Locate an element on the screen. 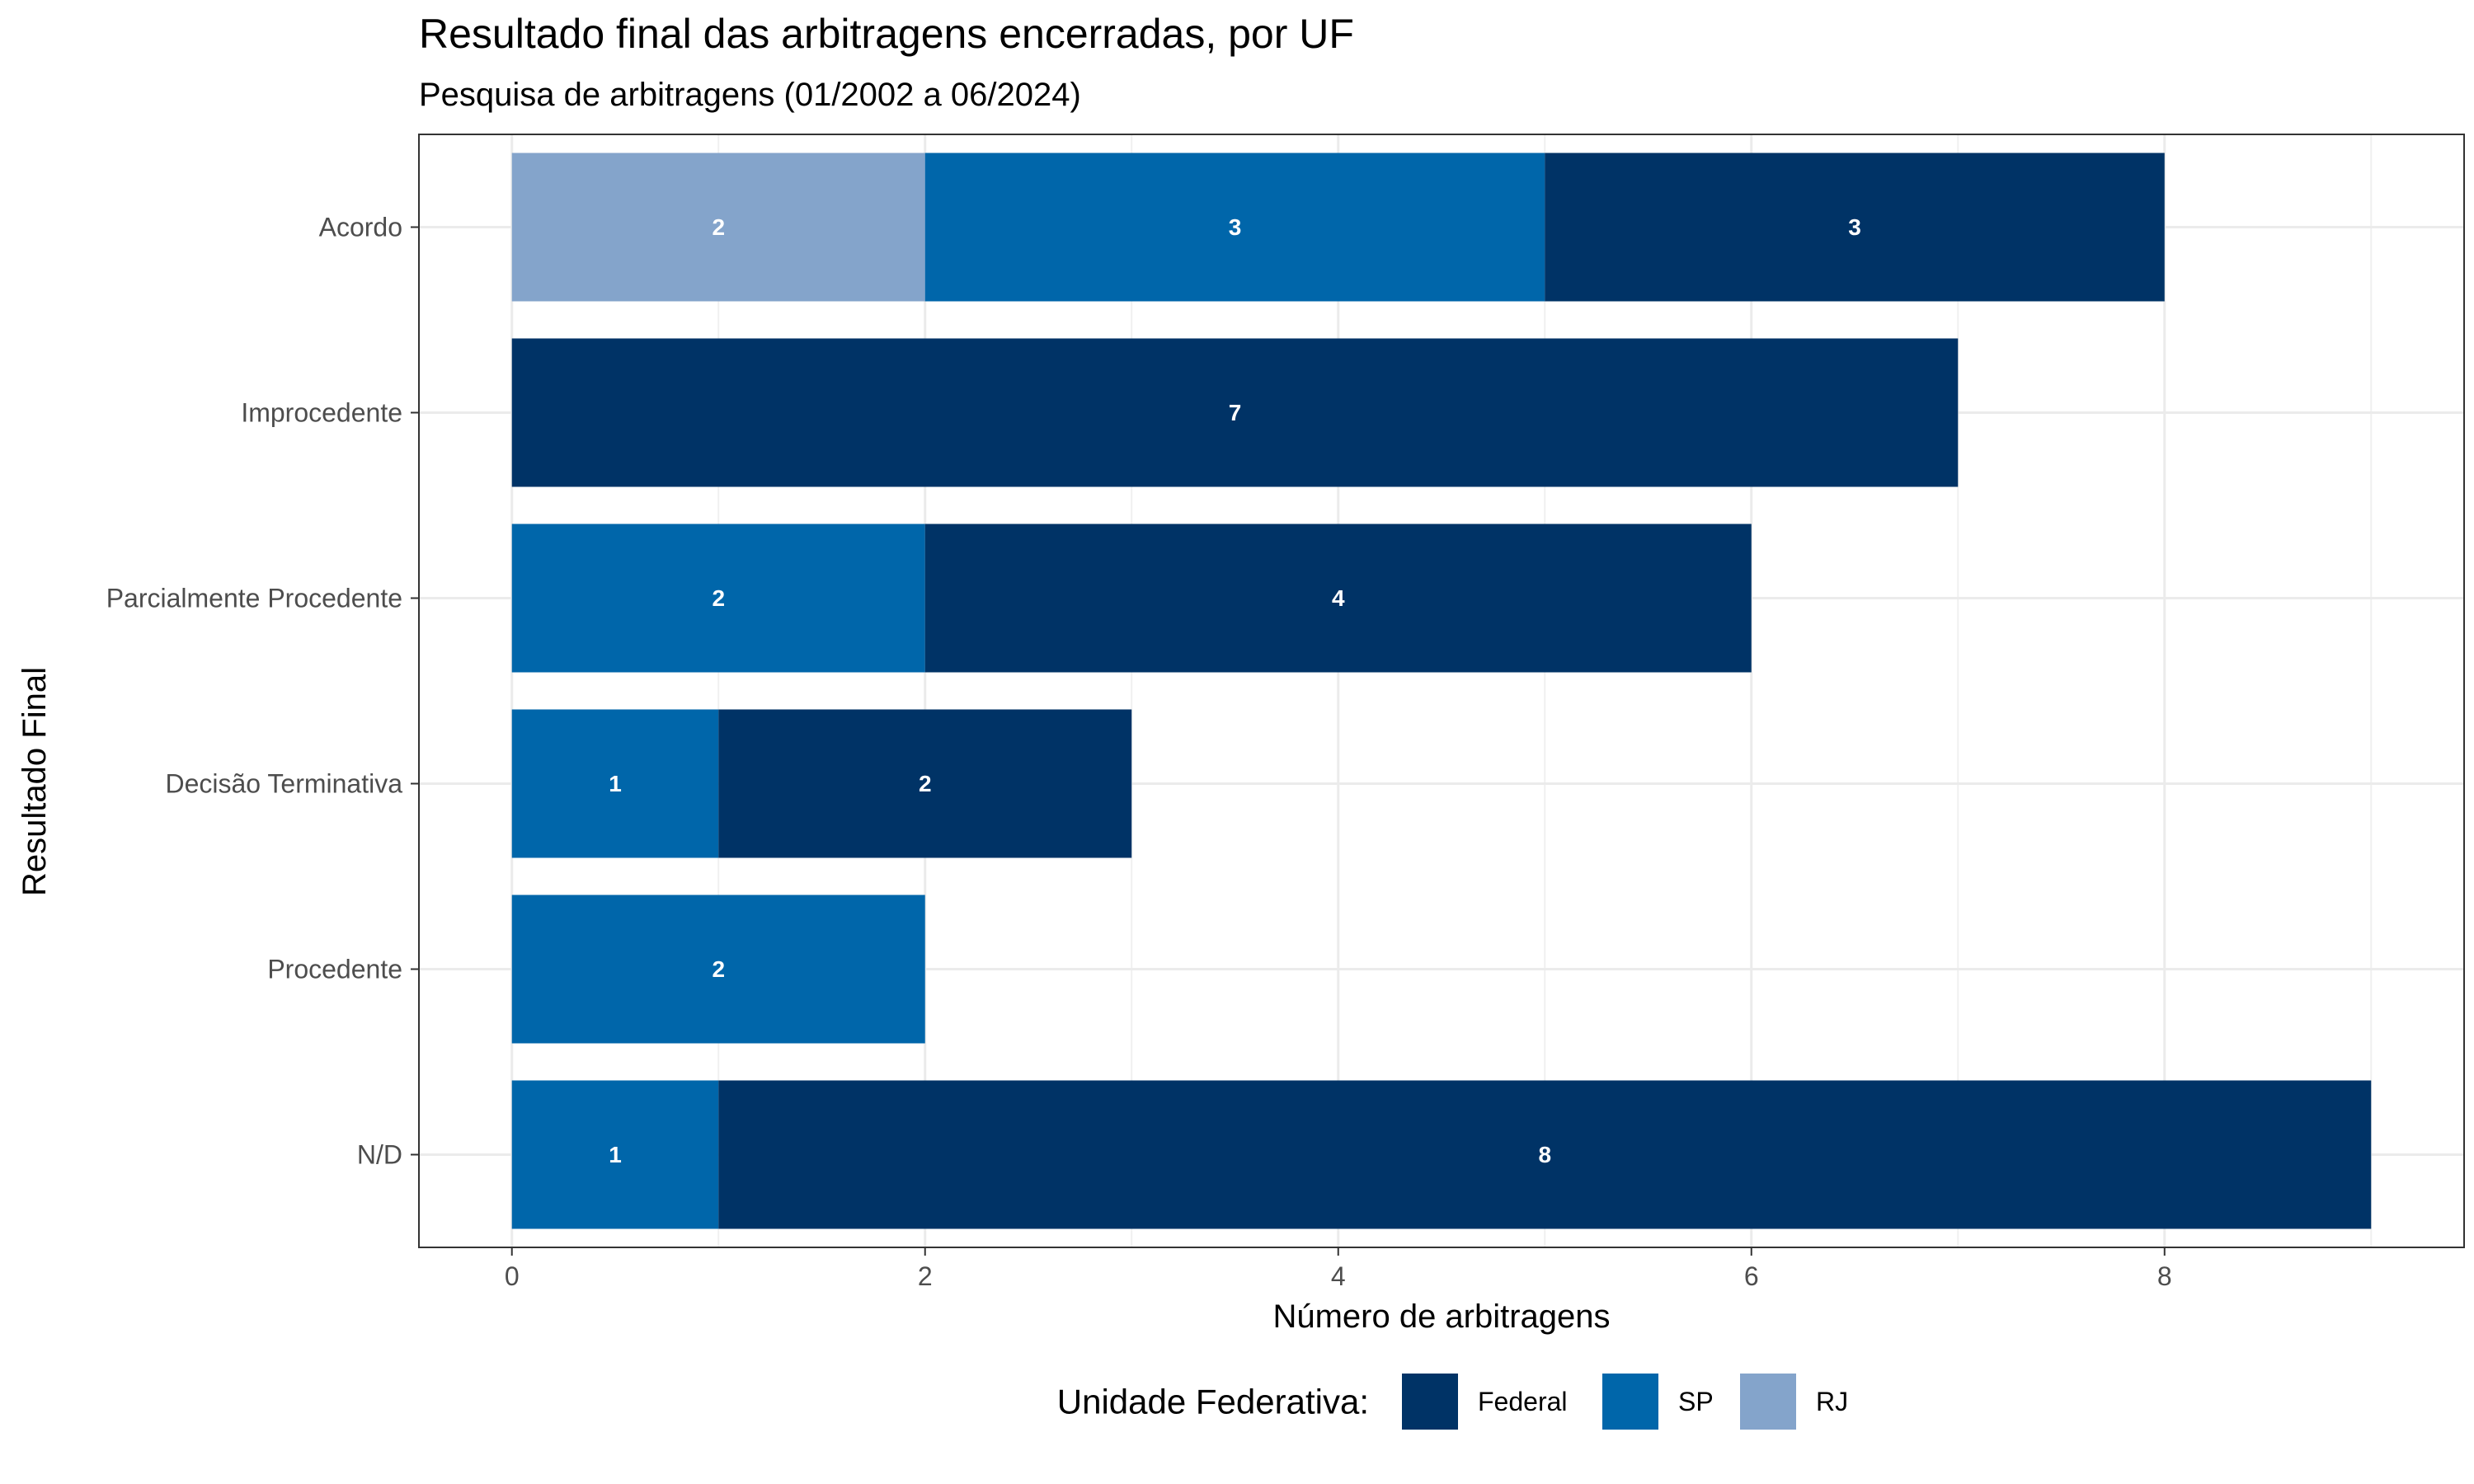 Image resolution: width=2474 pixels, height=1484 pixels. legend-label: SP is located at coordinates (1696, 1401).